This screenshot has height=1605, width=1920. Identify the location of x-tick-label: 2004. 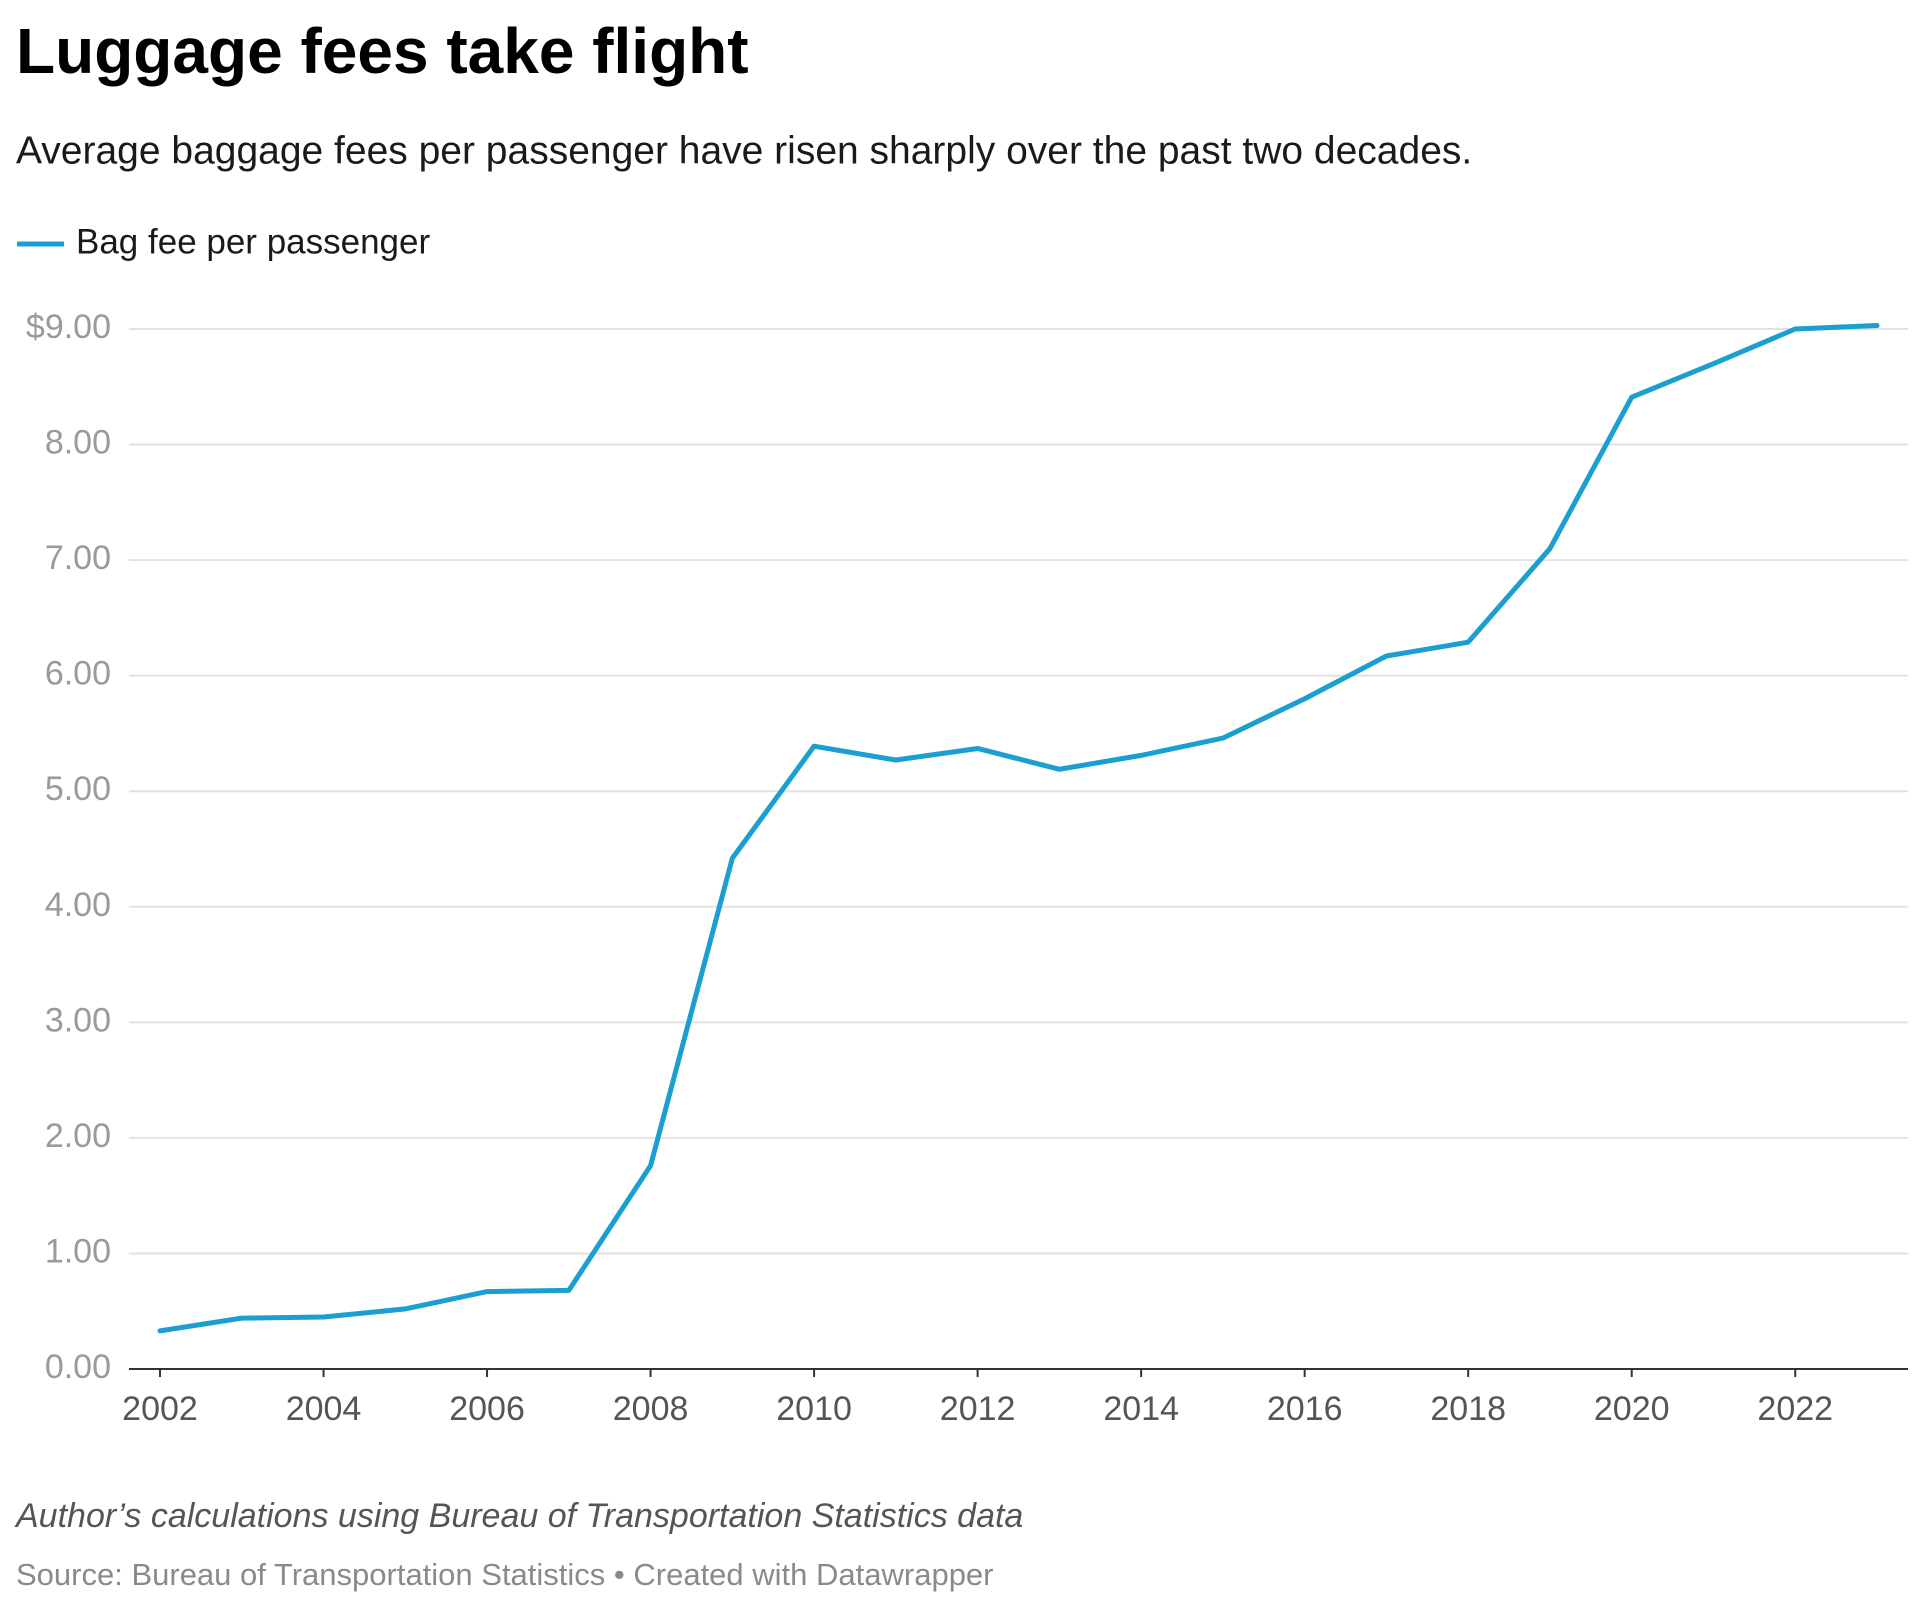
(324, 1409).